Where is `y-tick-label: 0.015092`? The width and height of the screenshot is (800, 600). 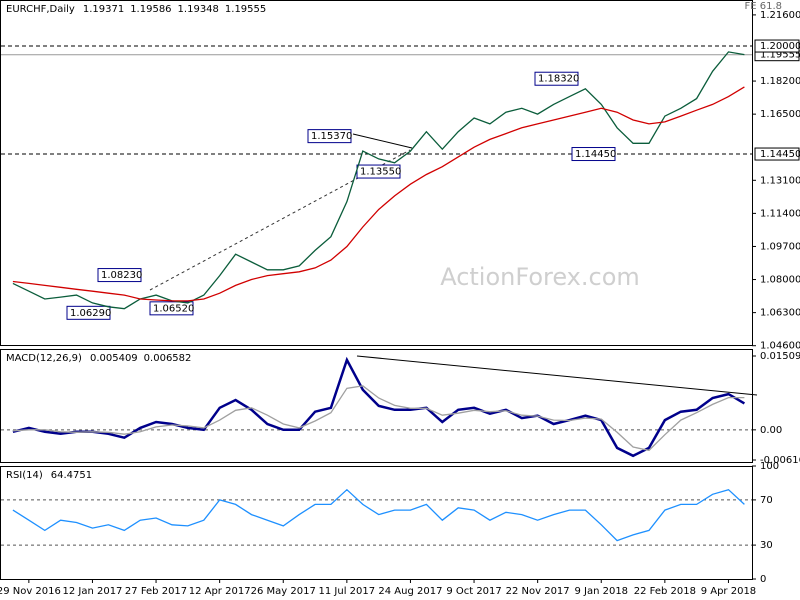
y-tick-label: 0.015092 is located at coordinates (780, 356).